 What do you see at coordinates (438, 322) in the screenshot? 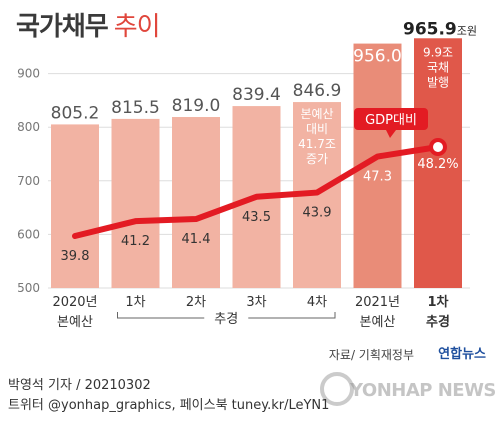
I see `x-tick-label: 추경` at bounding box center [438, 322].